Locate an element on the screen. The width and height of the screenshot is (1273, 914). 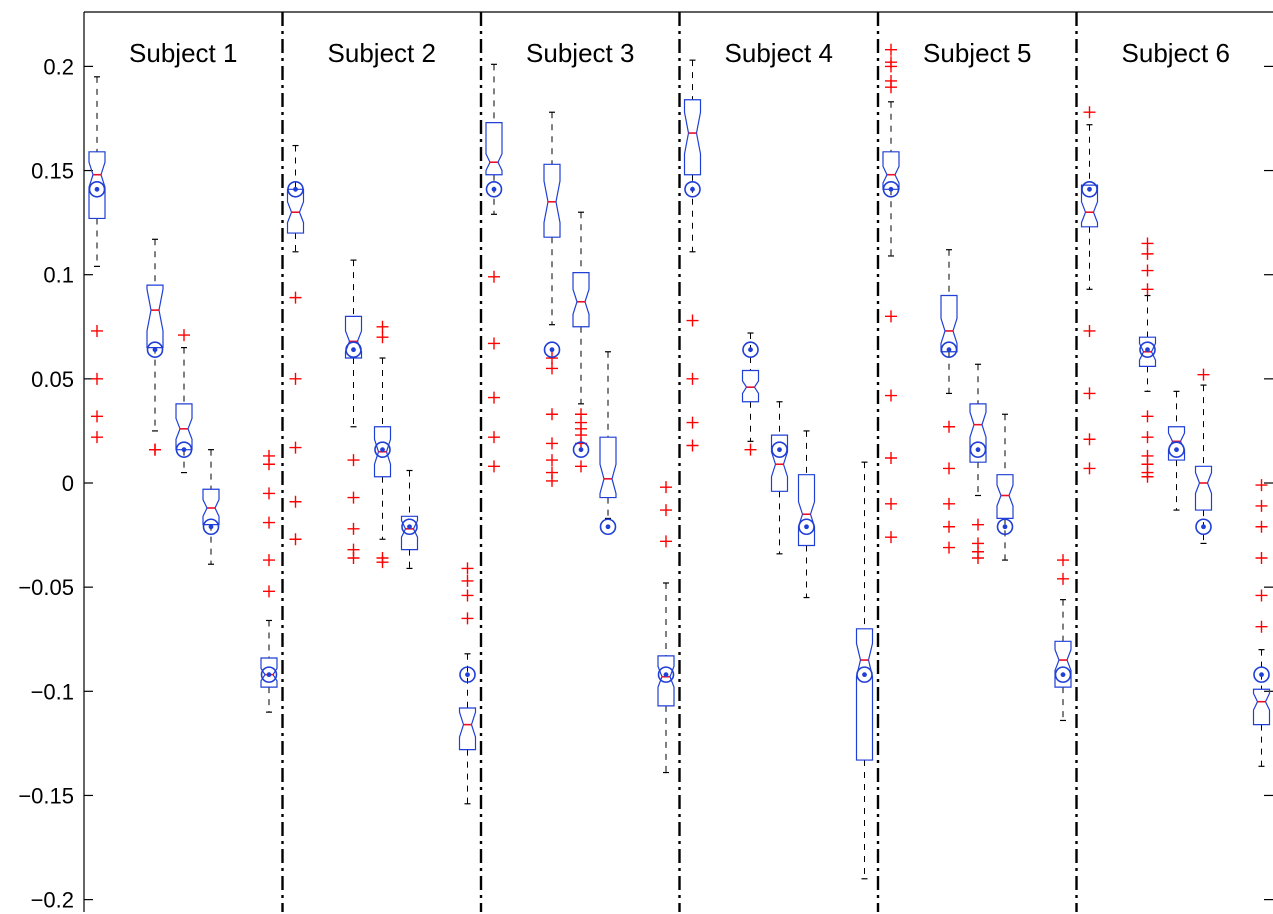
y-tick-label: 0 is located at coordinates (68, 483).